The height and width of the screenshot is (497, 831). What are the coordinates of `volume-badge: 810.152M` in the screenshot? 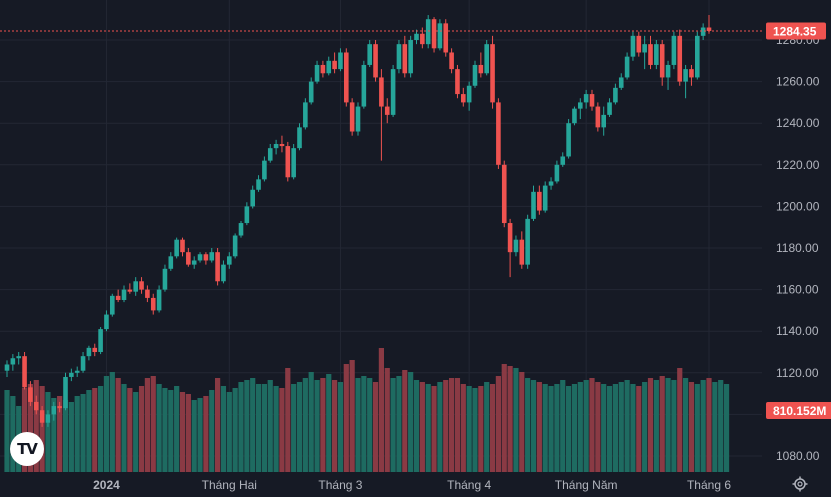 It's located at (798, 410).